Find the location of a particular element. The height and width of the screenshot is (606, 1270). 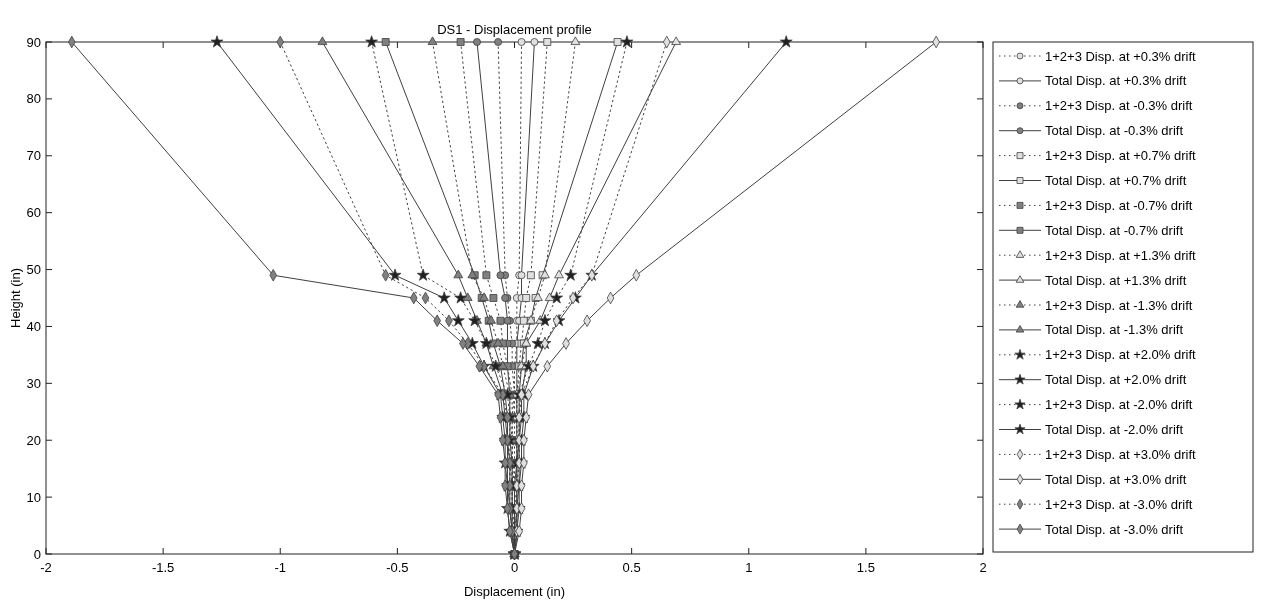

legend-label: 1+2+3 Disp. at +0.7% drift is located at coordinates (1121, 156).